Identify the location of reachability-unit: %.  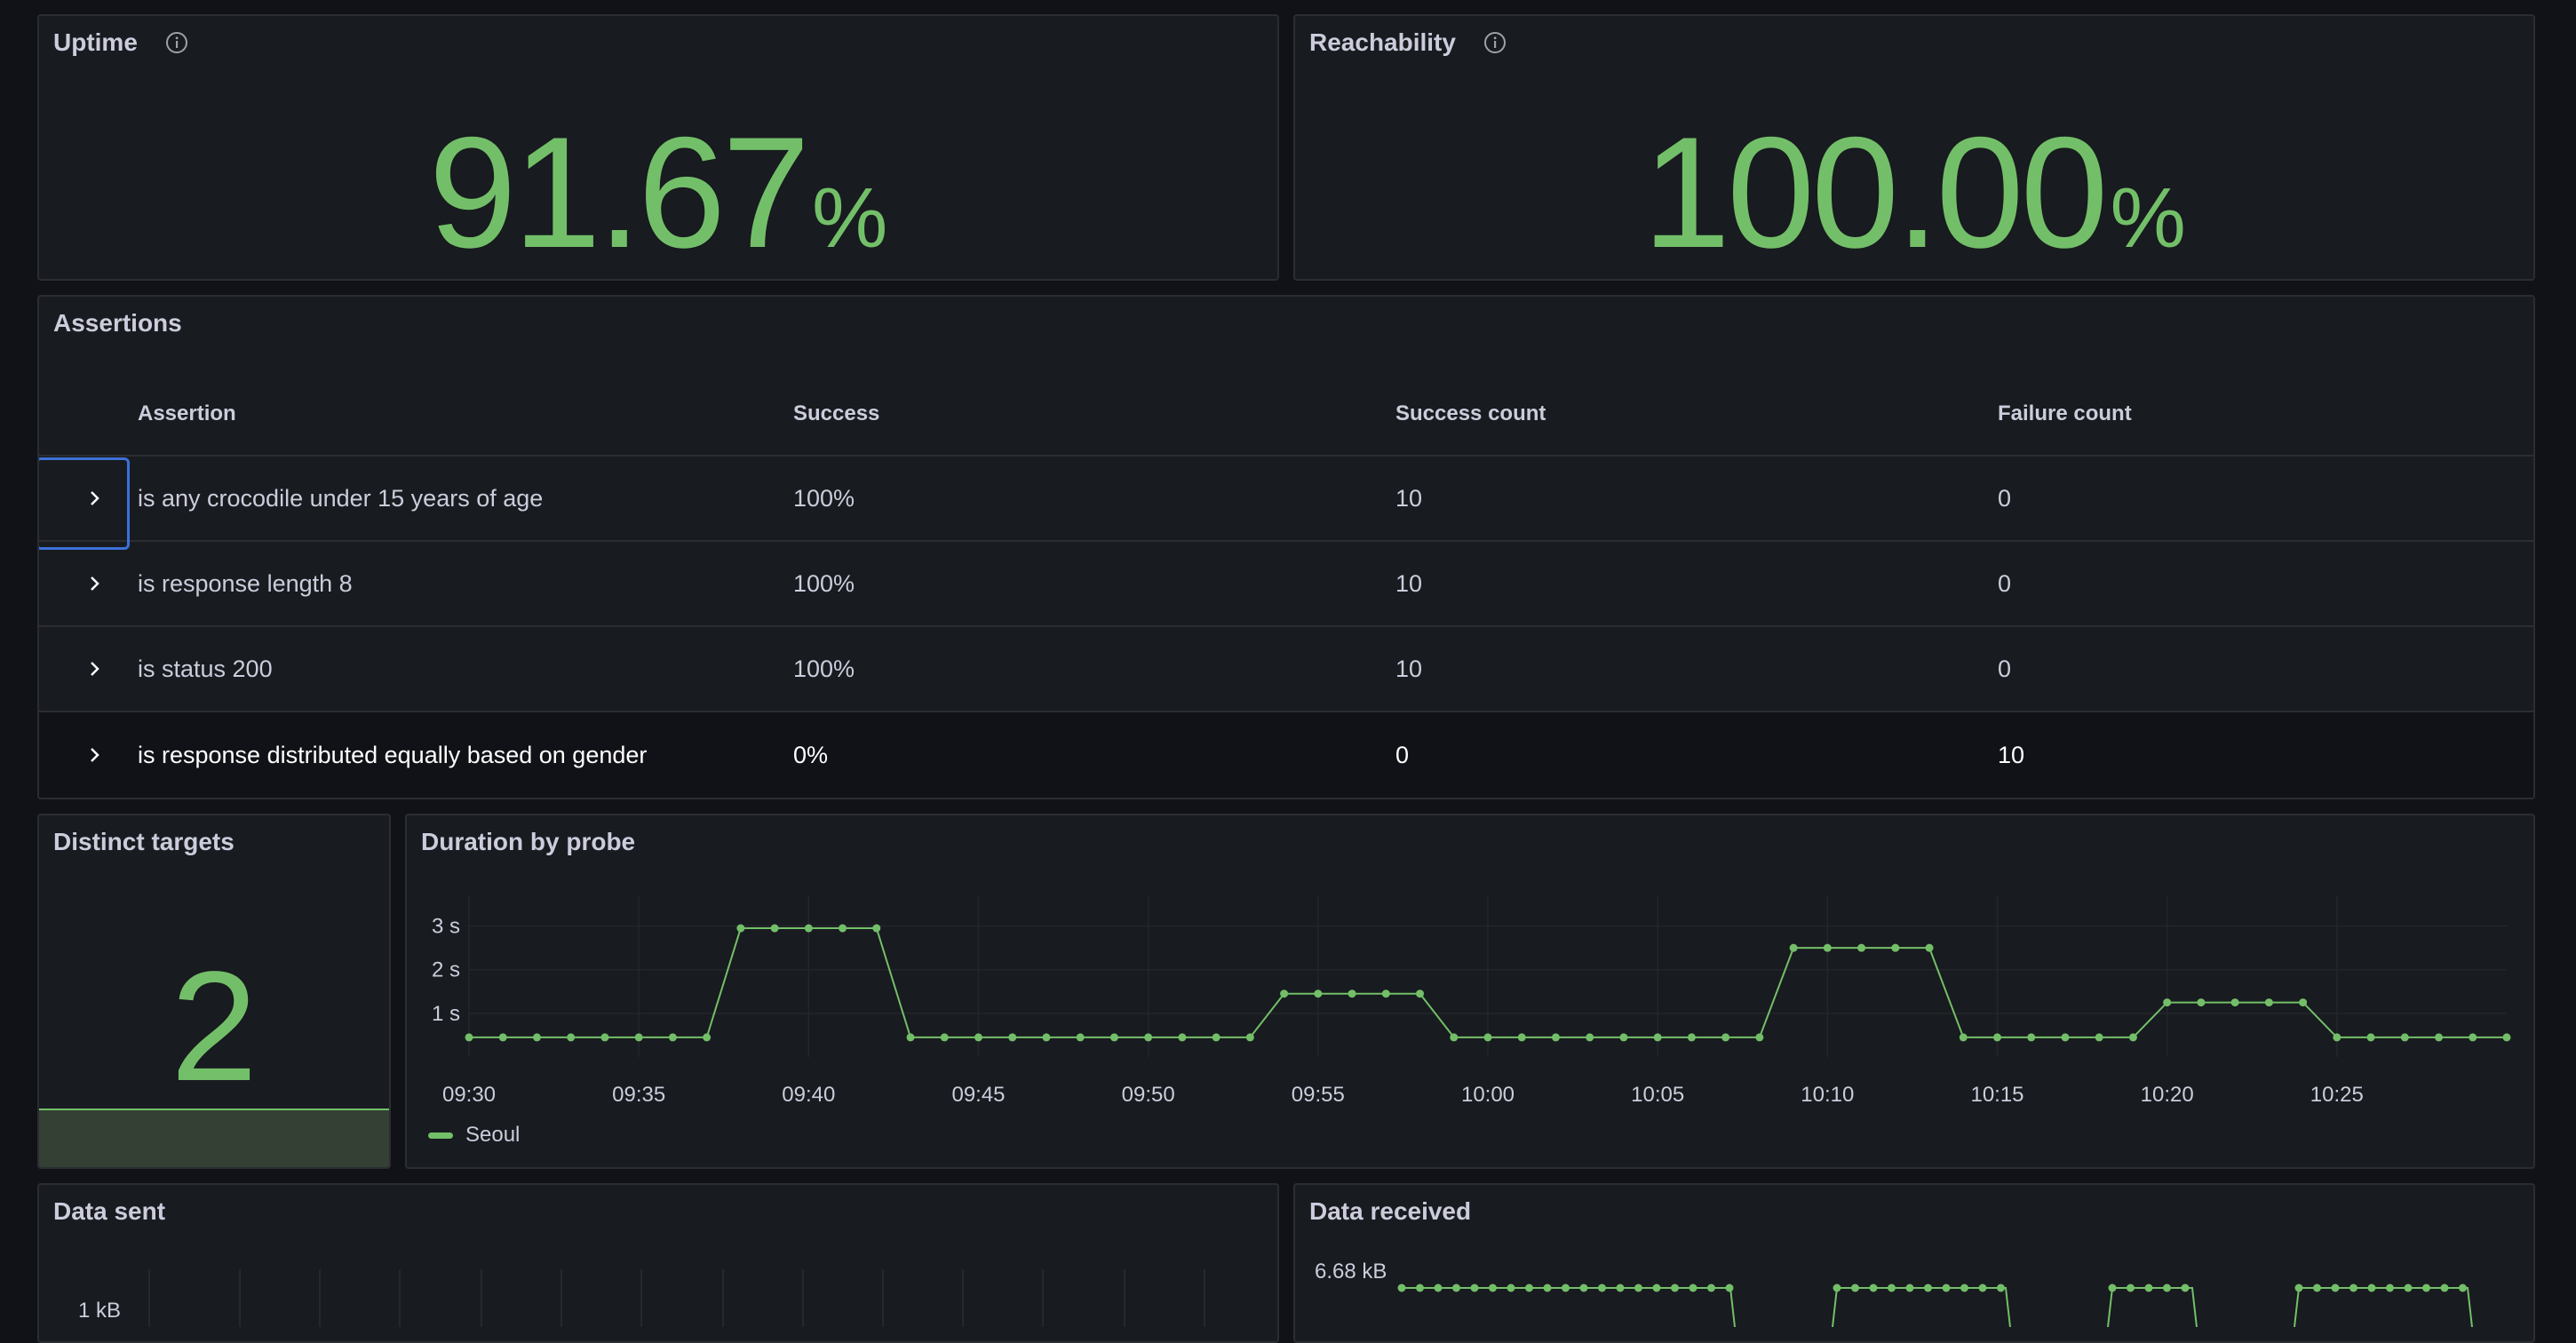
(2148, 218).